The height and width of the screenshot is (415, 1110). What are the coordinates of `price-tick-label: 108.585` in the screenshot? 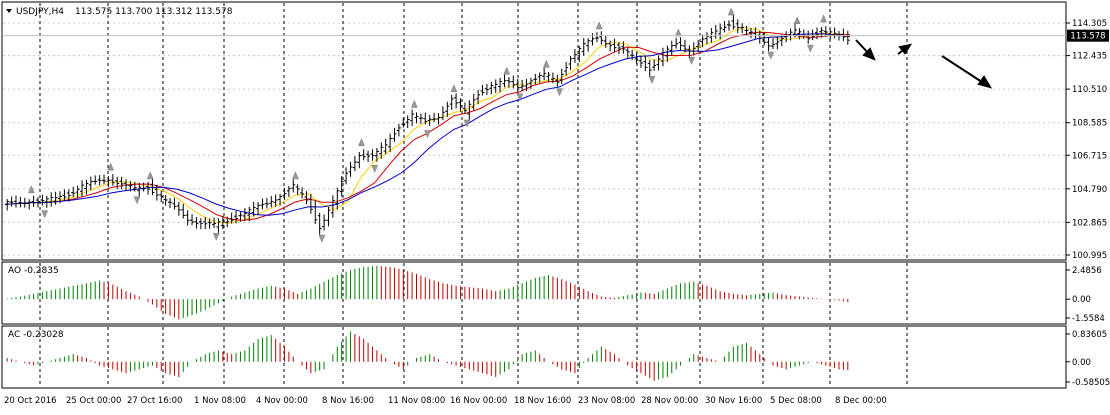 It's located at (1089, 124).